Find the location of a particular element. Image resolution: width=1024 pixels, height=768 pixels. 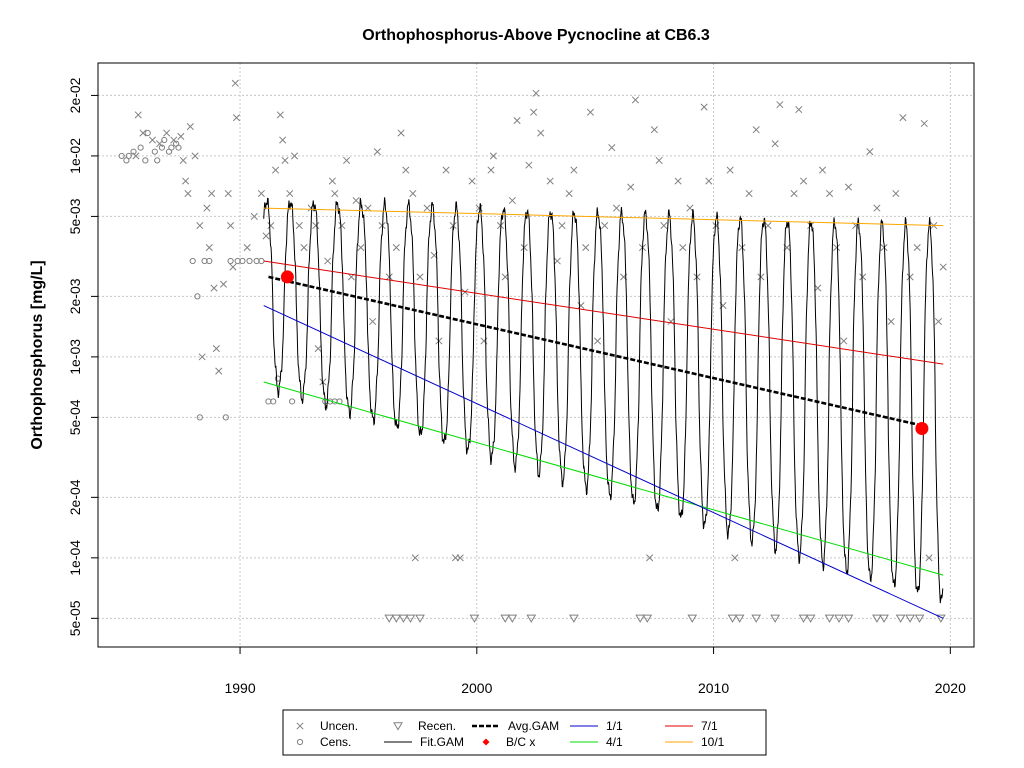

legend-item: Fit.GAM is located at coordinates (424, 742).